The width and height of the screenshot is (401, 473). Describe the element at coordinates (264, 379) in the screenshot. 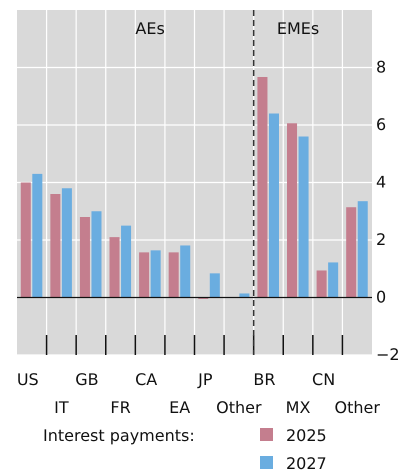

I see `x-tick-label: BR` at that location.